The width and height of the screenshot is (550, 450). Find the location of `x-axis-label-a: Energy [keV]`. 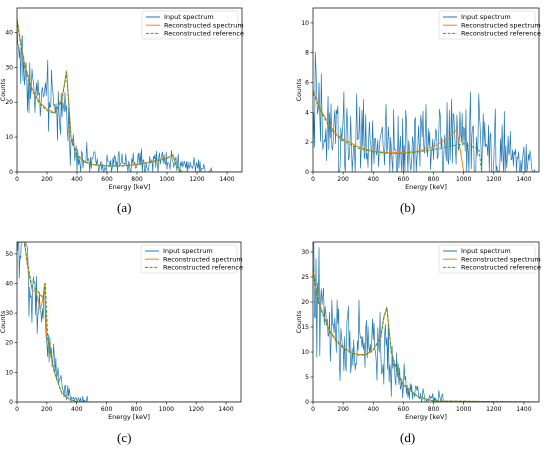

x-axis-label-a: Energy [keV] is located at coordinates (130, 187).